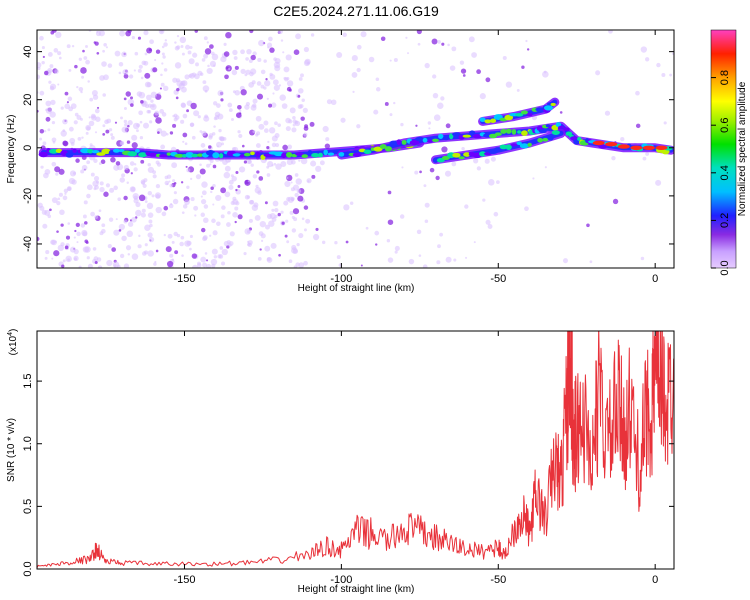 The height and width of the screenshot is (600, 750). What do you see at coordinates (13, 342) in the screenshot?
I see `snr-scale-label: (x104)` at bounding box center [13, 342].